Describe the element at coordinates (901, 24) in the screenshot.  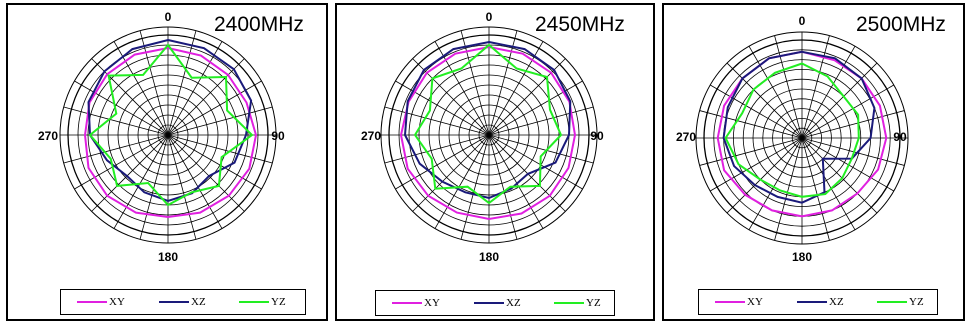
I see `chart-title: 2500MHz` at that location.